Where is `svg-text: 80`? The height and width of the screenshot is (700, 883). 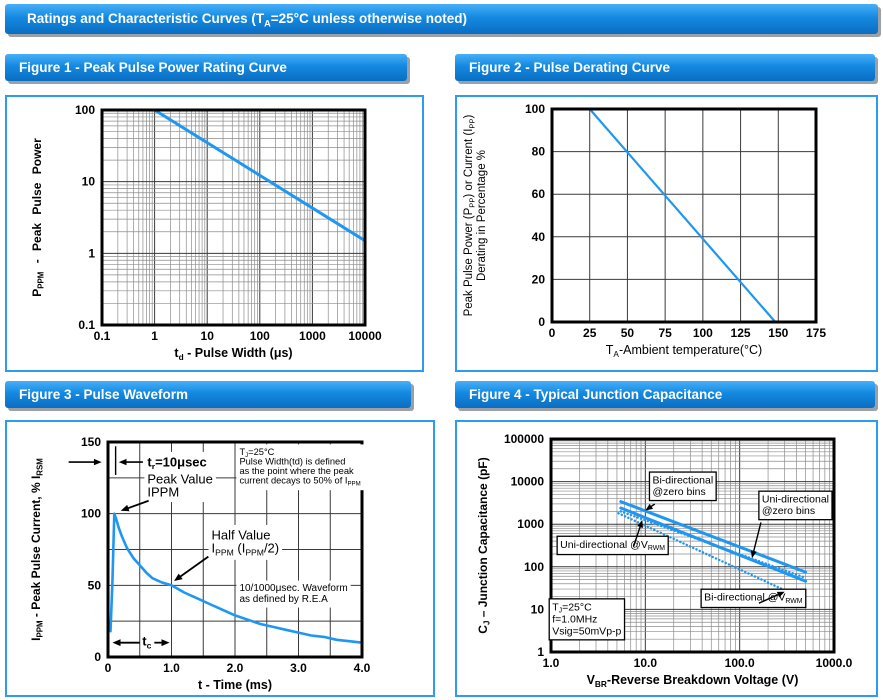
svg-text: 80 is located at coordinates (539, 152).